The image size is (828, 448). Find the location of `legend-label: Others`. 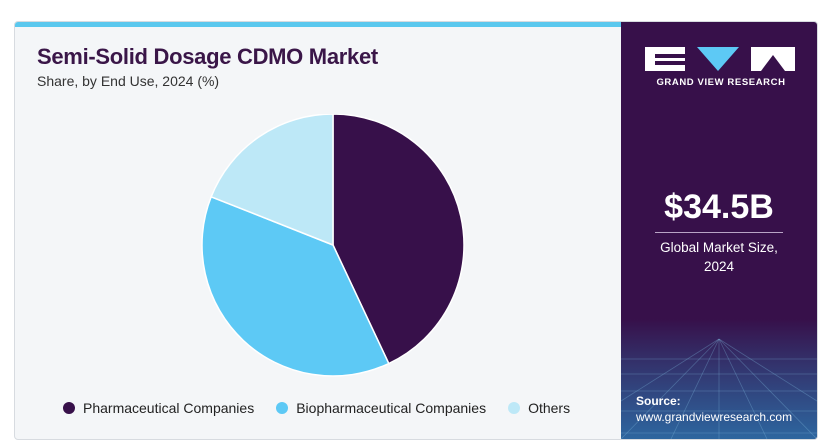

legend-label: Others is located at coordinates (549, 408).